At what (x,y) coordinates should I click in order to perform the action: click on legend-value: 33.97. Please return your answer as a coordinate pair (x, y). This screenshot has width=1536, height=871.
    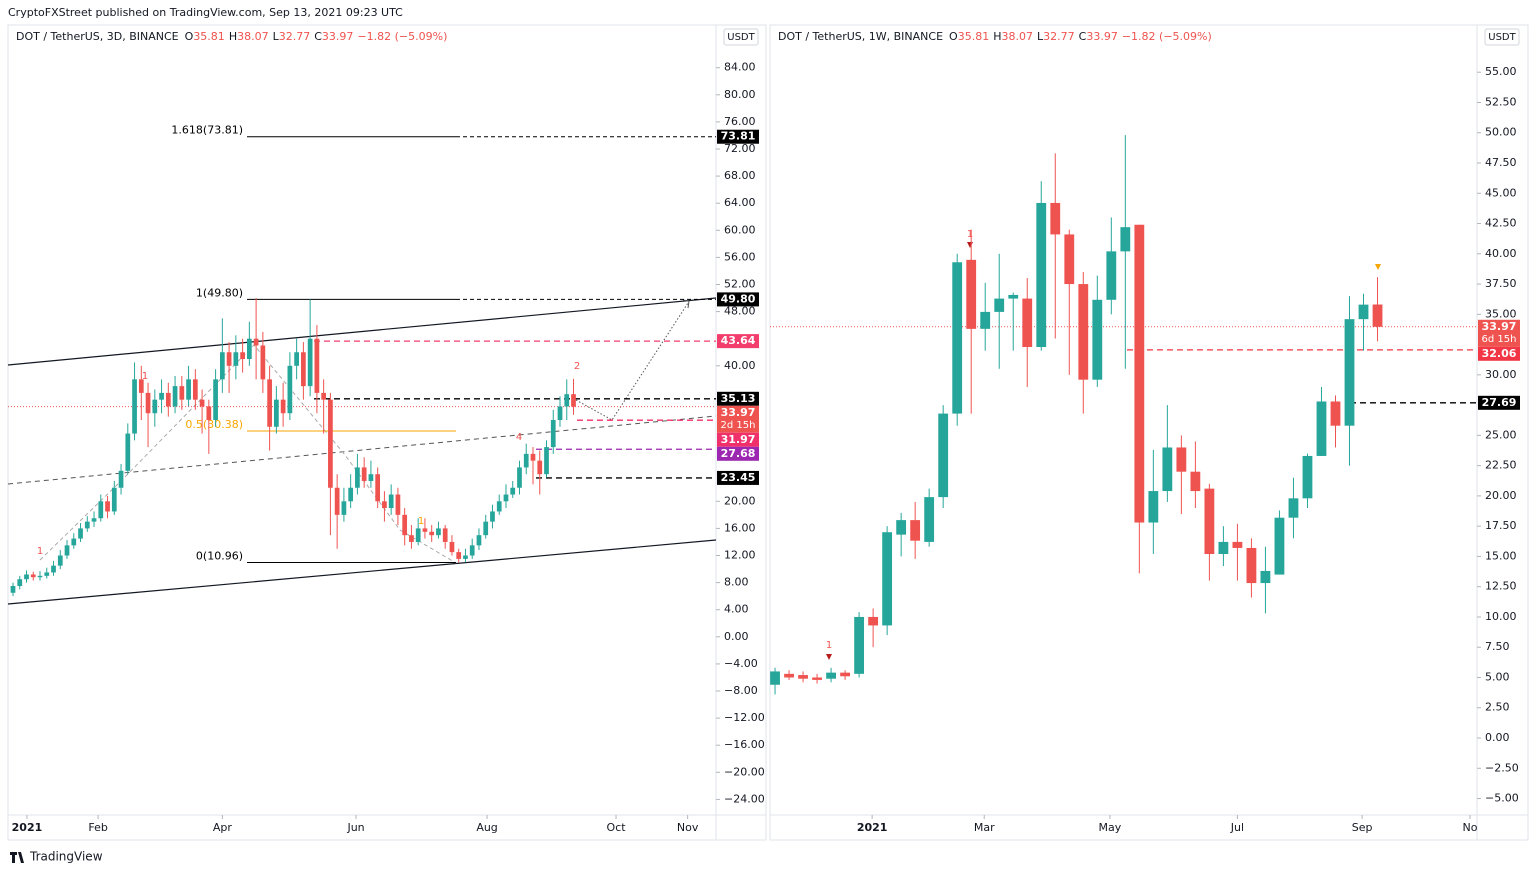
    Looking at the image, I should click on (1102, 36).